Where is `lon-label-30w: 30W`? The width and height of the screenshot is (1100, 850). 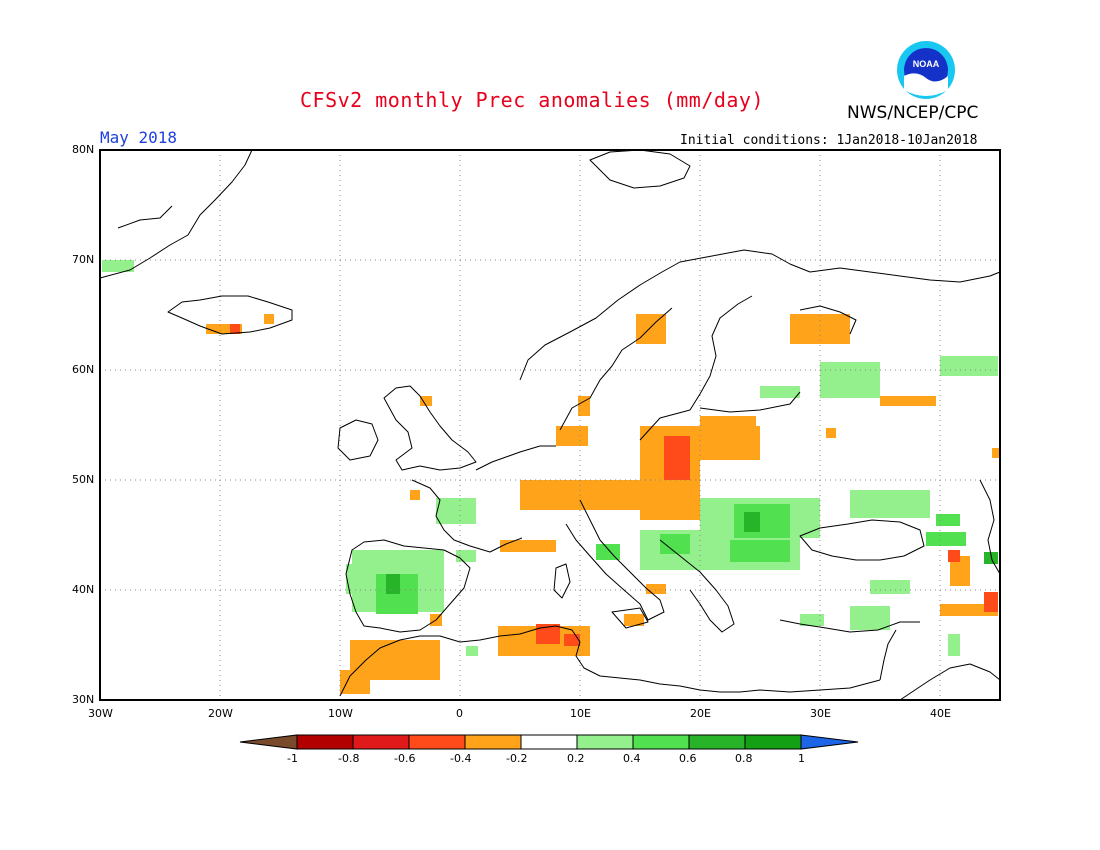 lon-label-30w: 30W is located at coordinates (100, 713).